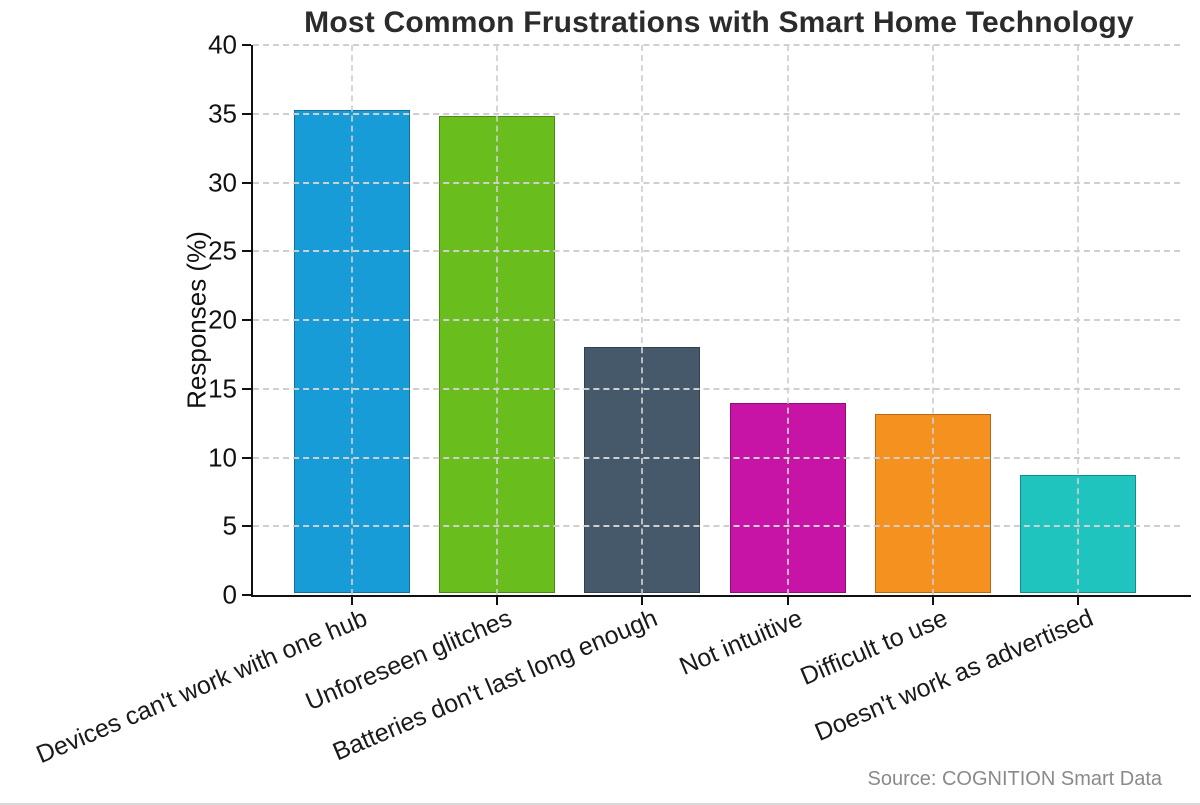 This screenshot has width=1200, height=805. What do you see at coordinates (252, 321) in the screenshot?
I see `y-axis-spine` at bounding box center [252, 321].